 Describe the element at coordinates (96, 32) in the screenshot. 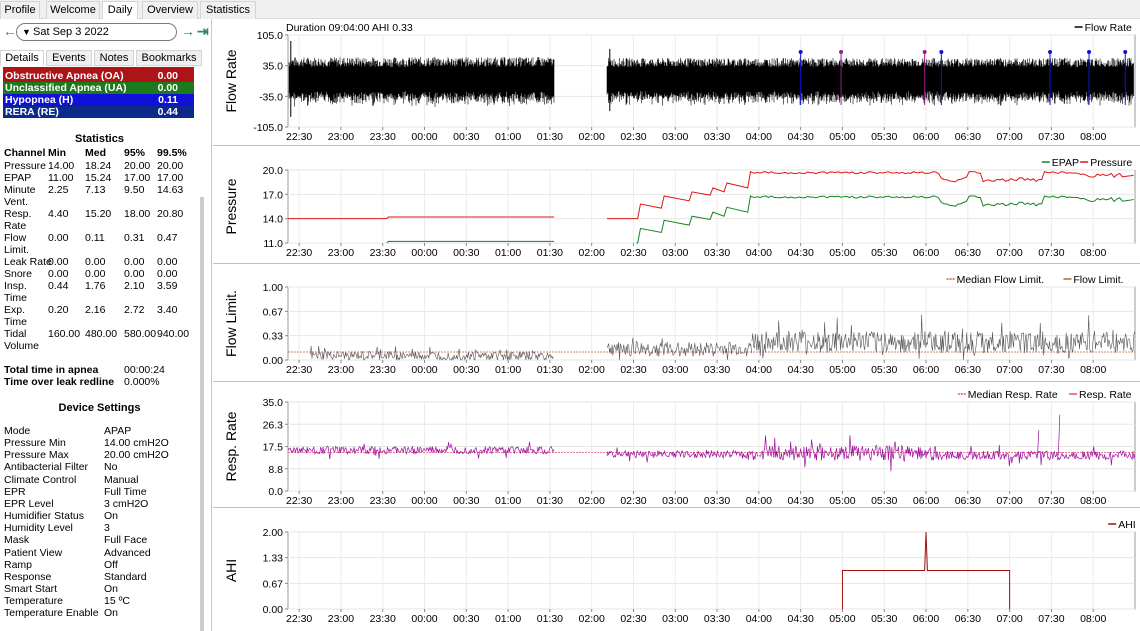

I see `date-picker: ▼ Sat Sep 3 2022` at that location.